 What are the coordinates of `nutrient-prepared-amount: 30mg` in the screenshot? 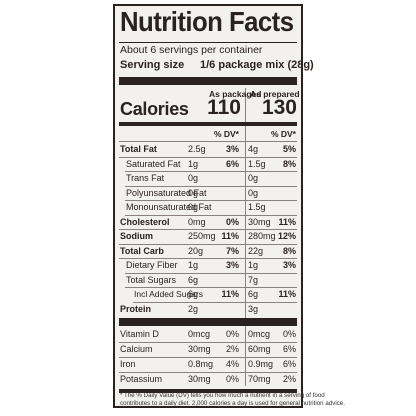 It's located at (259, 221).